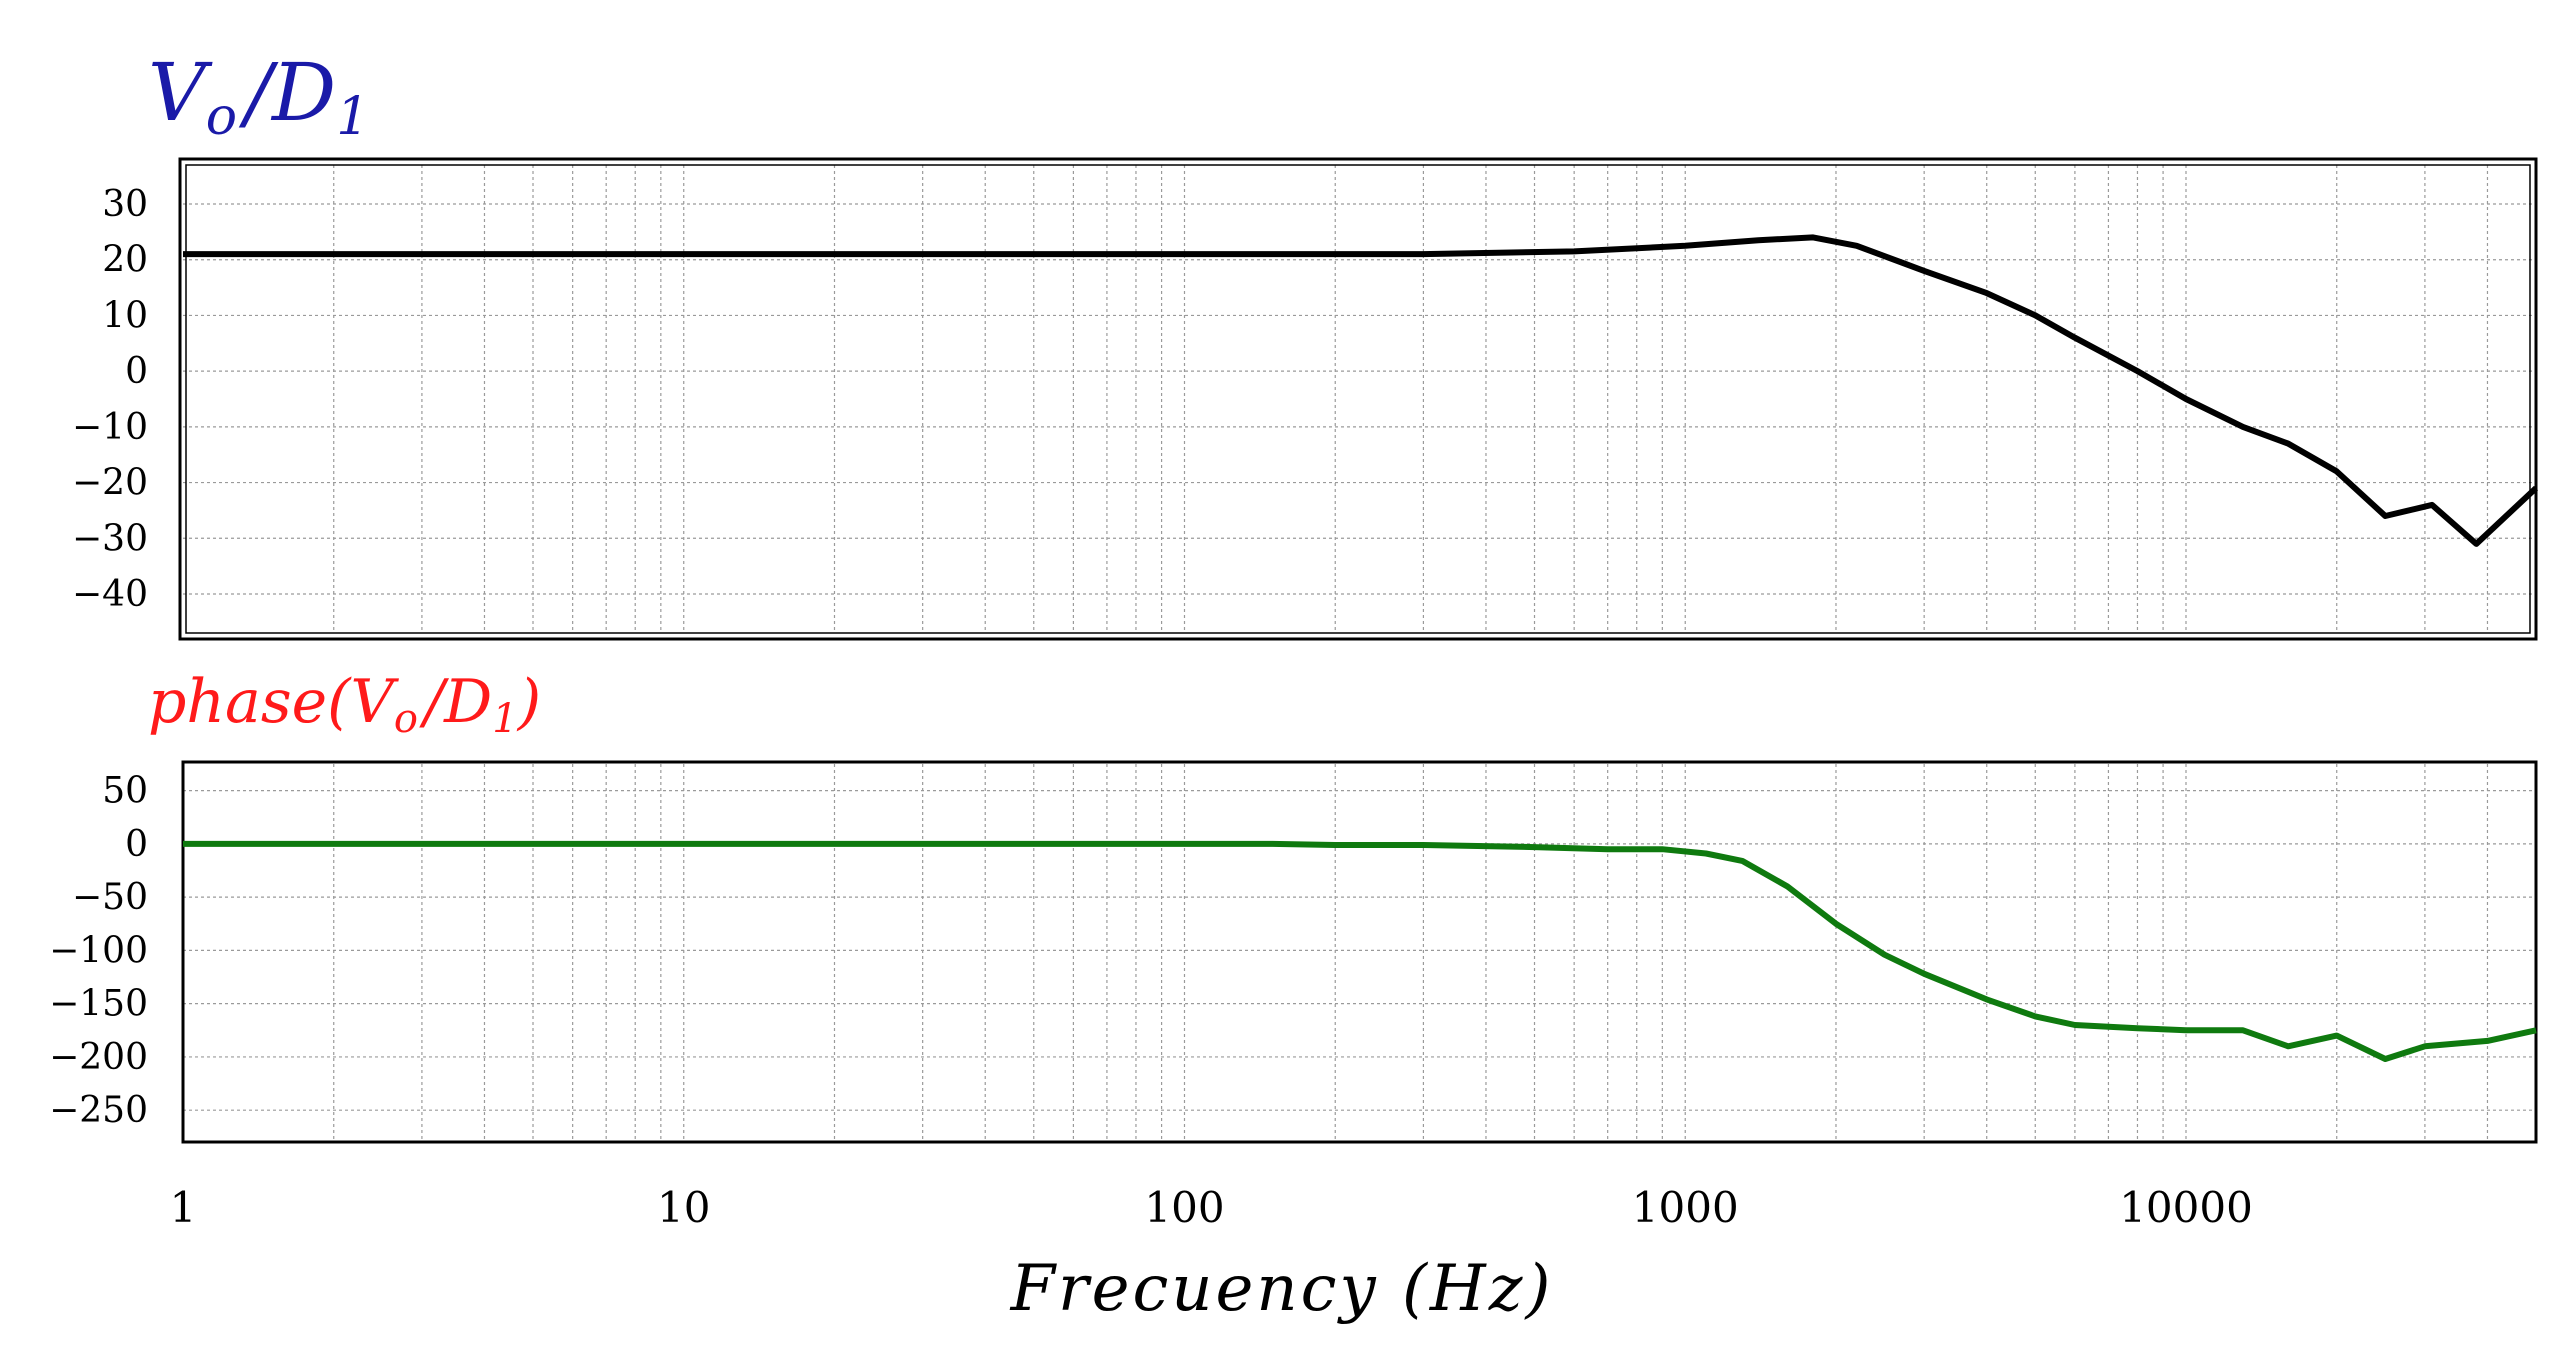 The image size is (2564, 1368). What do you see at coordinates (287, 92) in the screenshot?
I see `magnitude-title-sep: /D` at bounding box center [287, 92].